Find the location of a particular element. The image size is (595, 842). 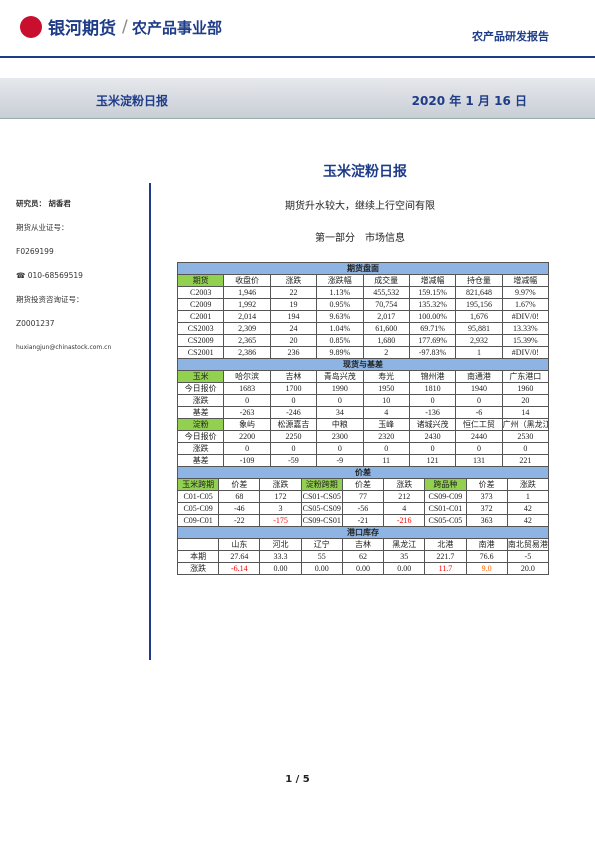

table-row: 今日报价 1683 1700 1990 1950 1810 1940 1960 is located at coordinates (363, 388).